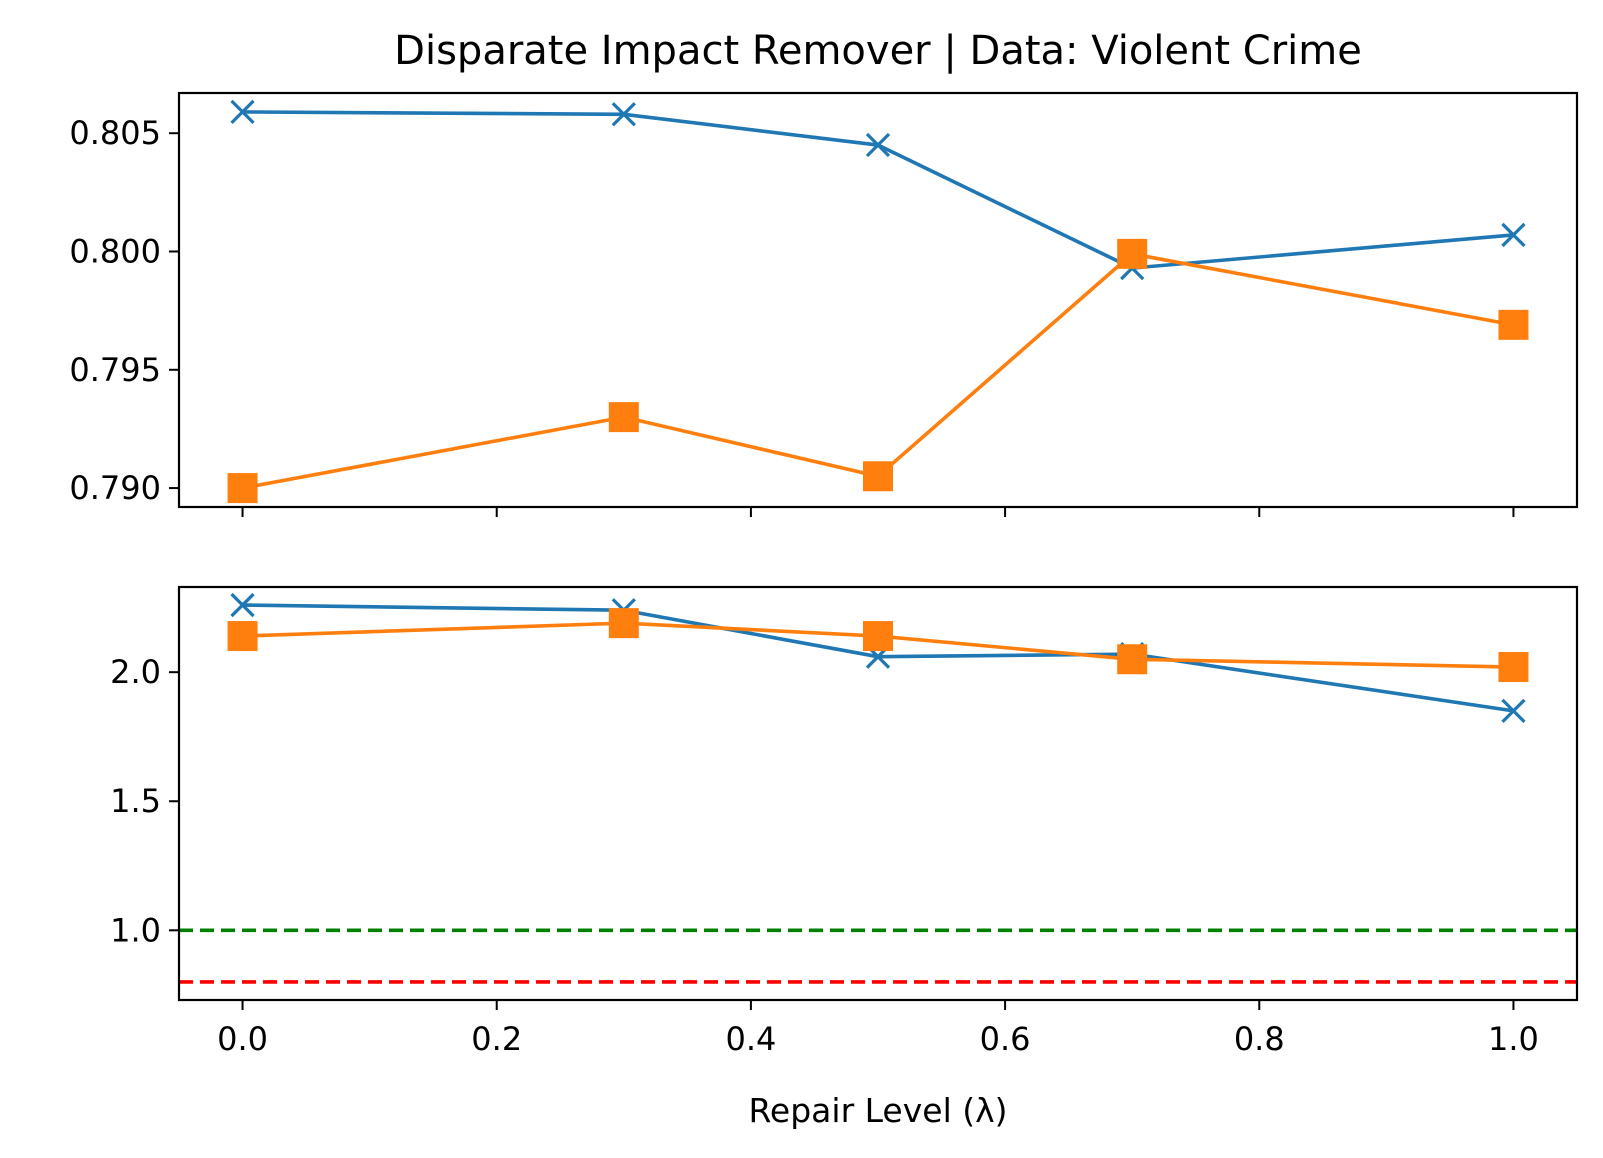  What do you see at coordinates (1259, 1039) in the screenshot?
I see `x-tick-label-4: 0.8` at bounding box center [1259, 1039].